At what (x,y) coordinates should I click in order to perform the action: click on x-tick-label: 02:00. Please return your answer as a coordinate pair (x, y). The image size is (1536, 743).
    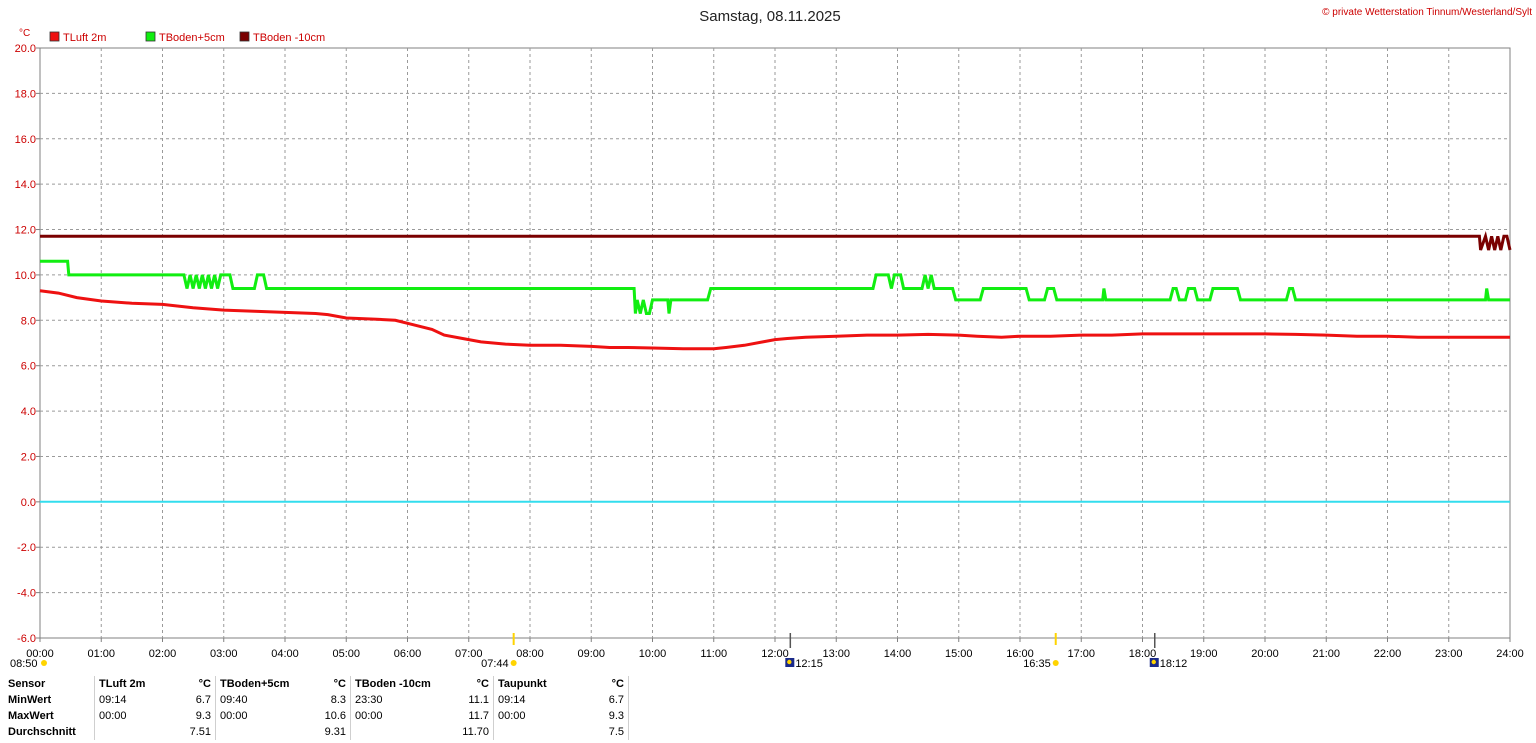
    Looking at the image, I should click on (163, 654).